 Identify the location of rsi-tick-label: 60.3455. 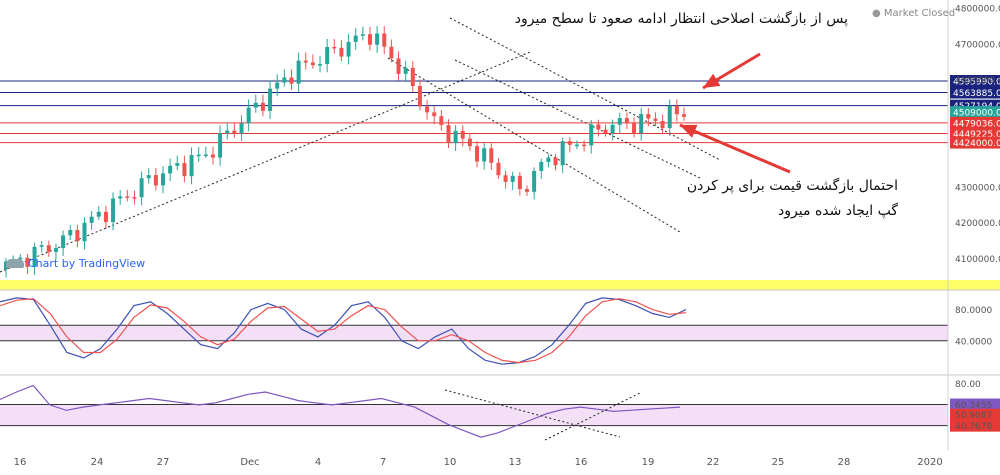
(973, 406).